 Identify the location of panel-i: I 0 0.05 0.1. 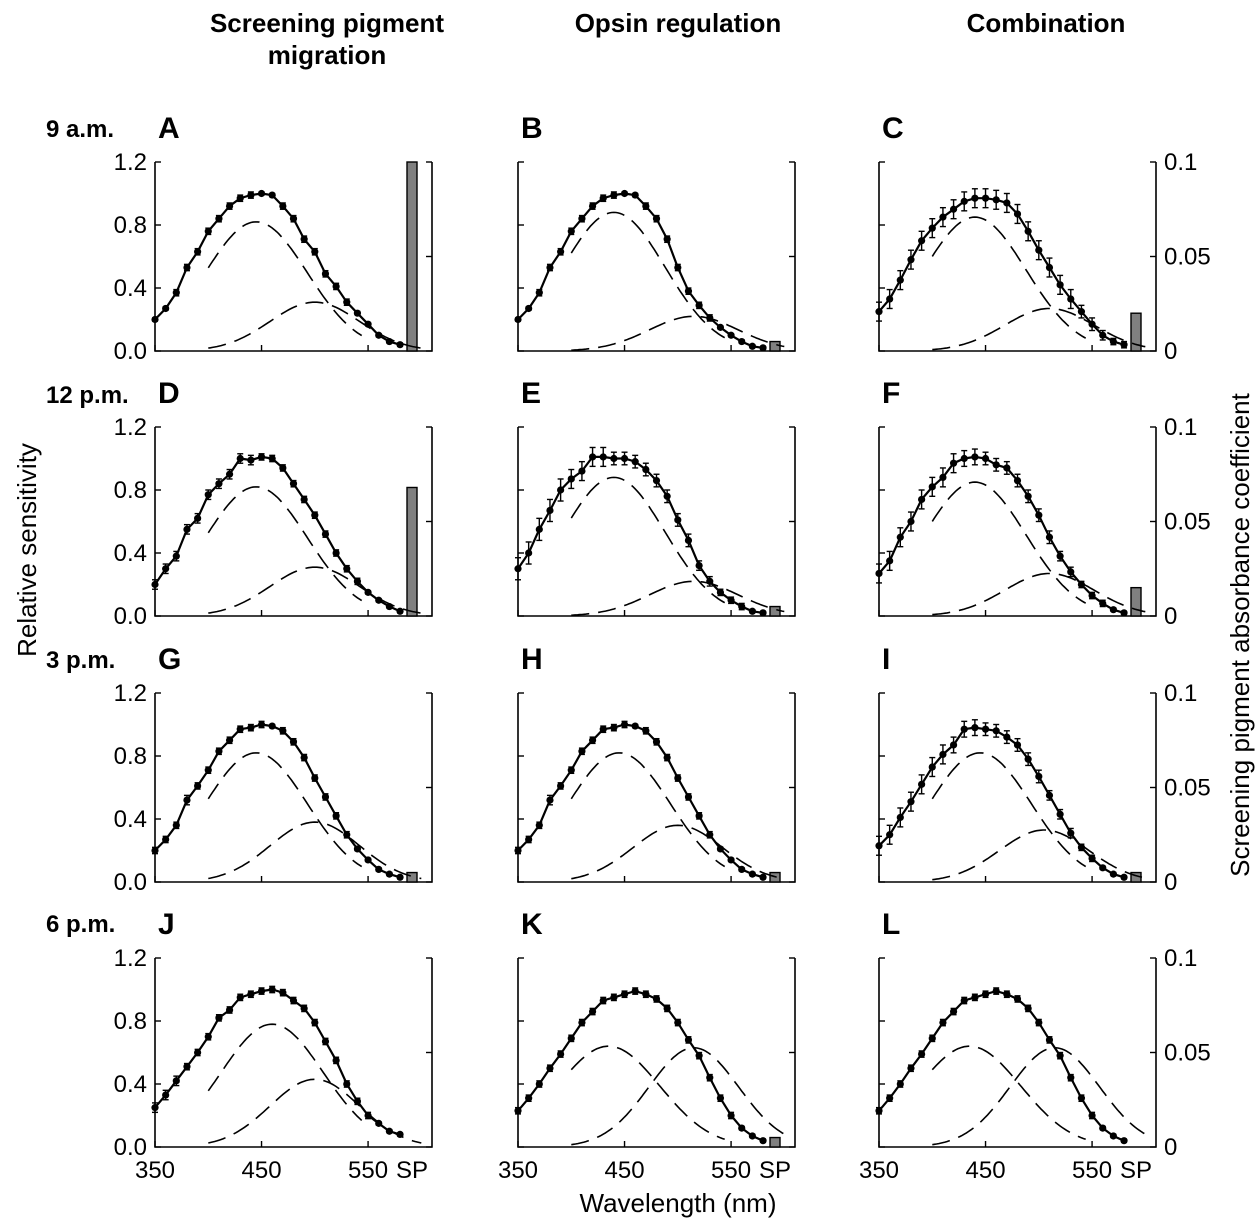
(1043, 769).